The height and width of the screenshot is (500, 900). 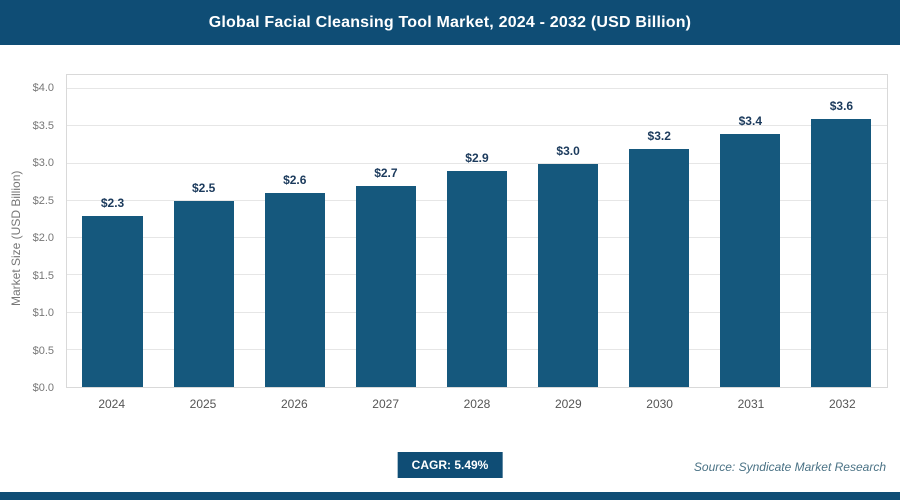 I want to click on bar-slot: $2.7, so click(x=385, y=238).